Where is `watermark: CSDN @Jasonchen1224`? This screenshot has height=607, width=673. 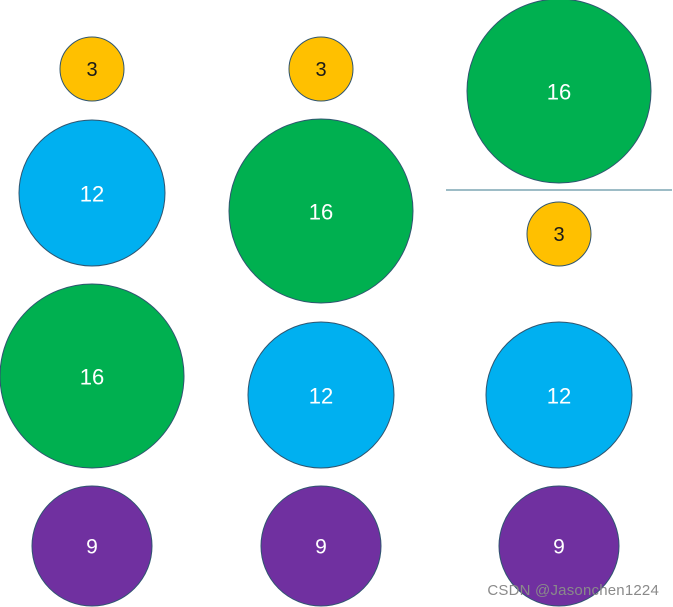 watermark: CSDN @Jasonchen1224 is located at coordinates (573, 590).